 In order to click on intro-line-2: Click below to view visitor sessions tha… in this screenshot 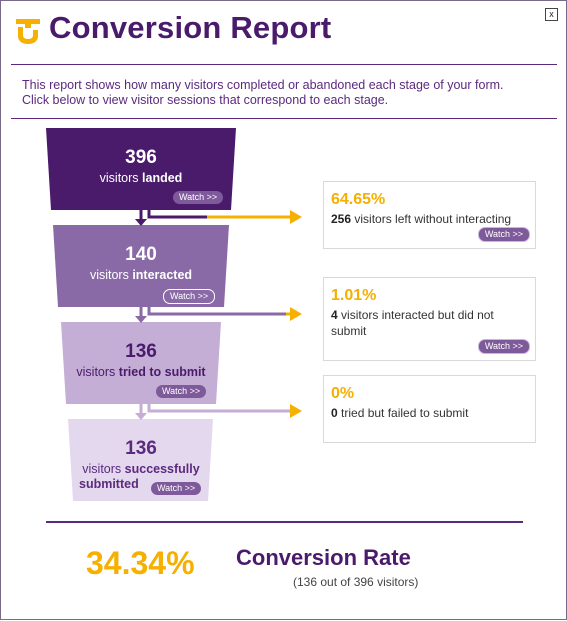, I will do `click(205, 100)`.